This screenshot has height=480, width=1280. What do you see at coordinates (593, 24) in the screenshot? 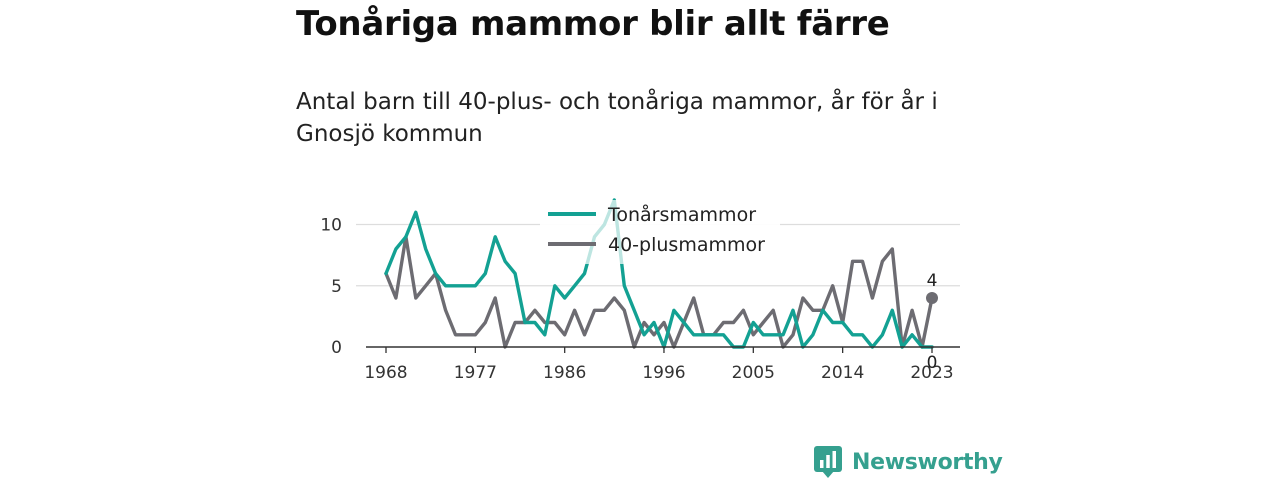
I see `chart-title: Tonåriga mammor blir allt färre` at bounding box center [593, 24].